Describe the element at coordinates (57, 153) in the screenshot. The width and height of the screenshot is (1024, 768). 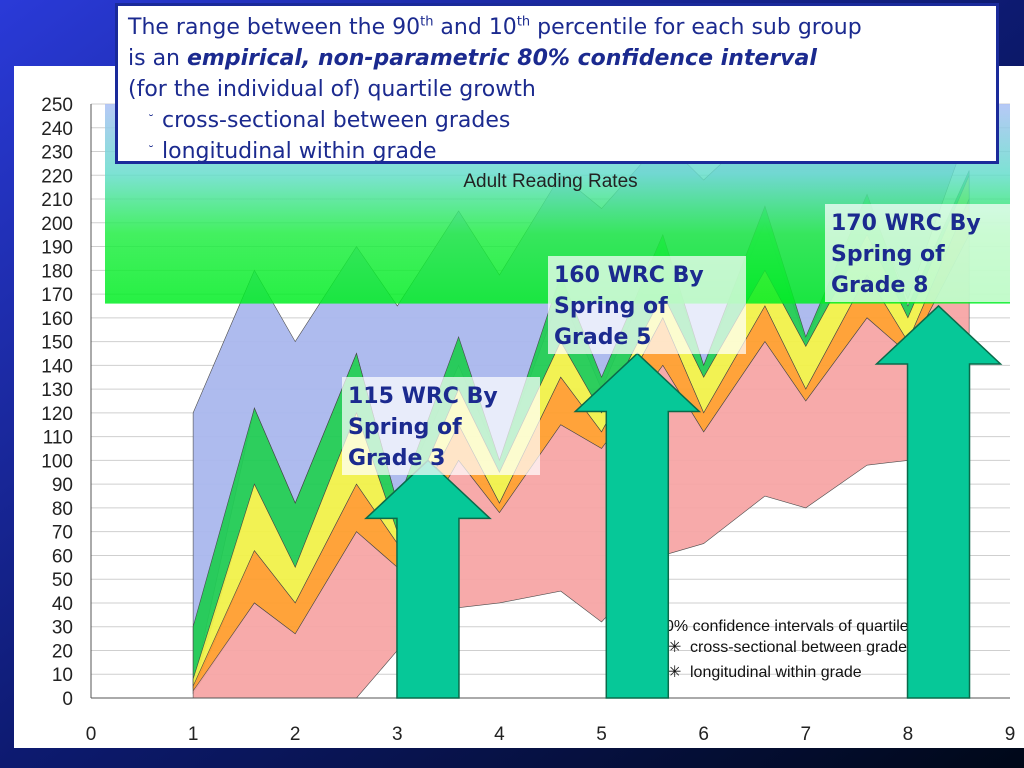
I see `y-tick-label: 230` at that location.